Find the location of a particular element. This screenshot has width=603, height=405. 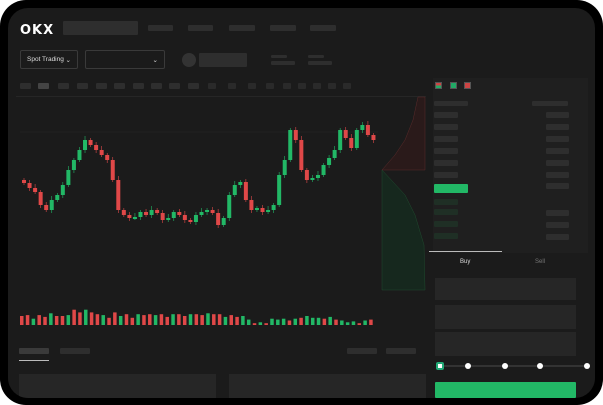

coin-icon is located at coordinates (189, 60).